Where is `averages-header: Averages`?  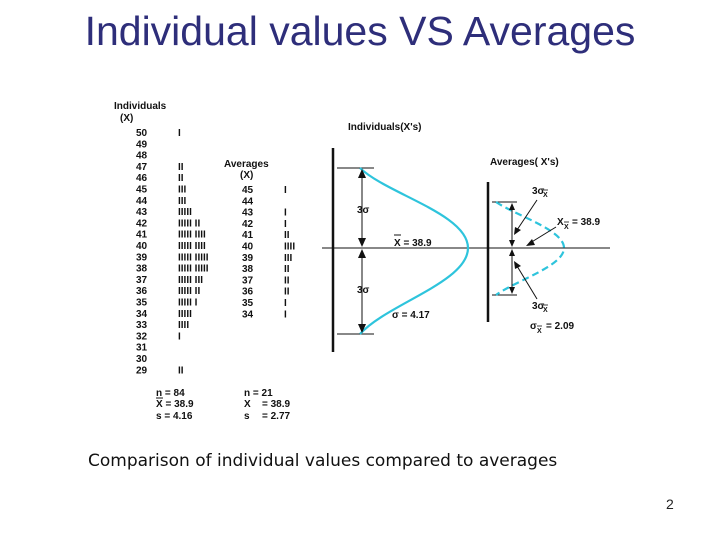 averages-header: Averages is located at coordinates (246, 164).